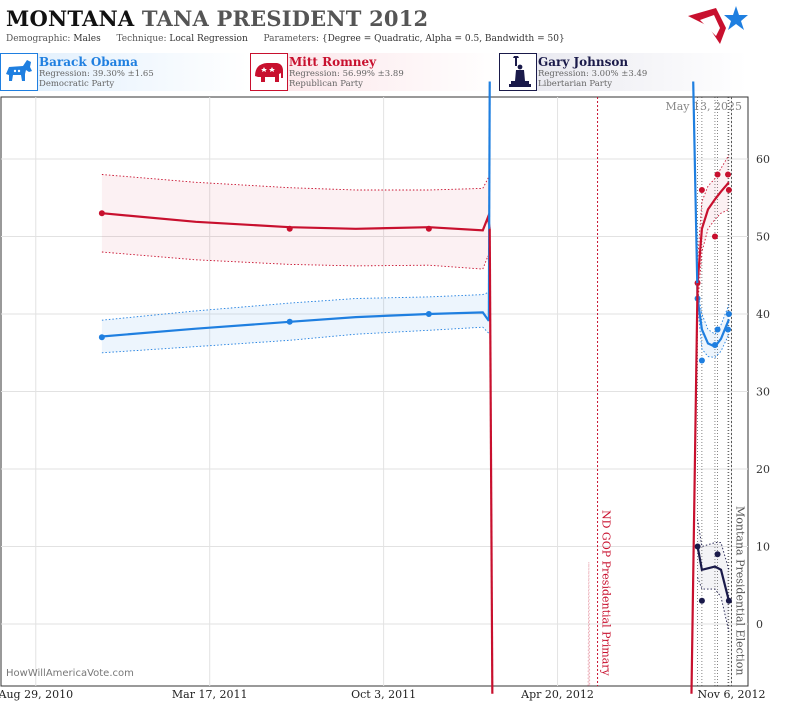  I want to click on candidate-name: Mitt Romney, so click(333, 62).